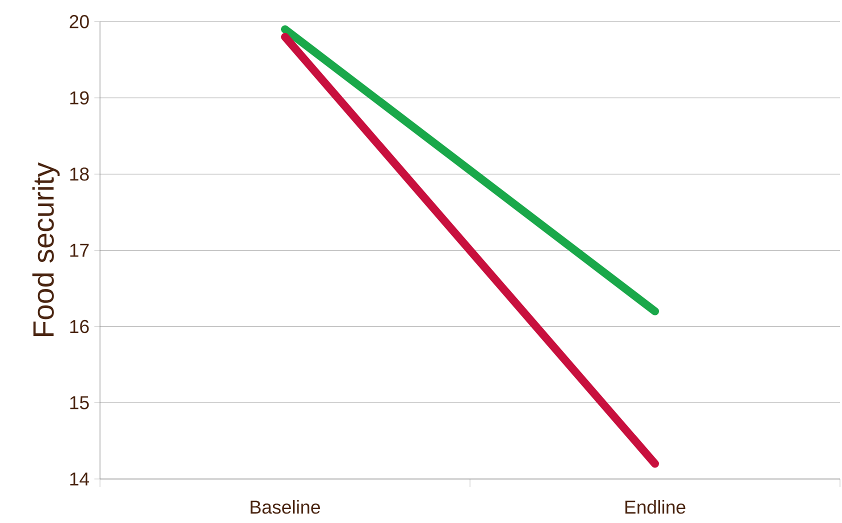  What do you see at coordinates (79, 21) in the screenshot?
I see `y-tick-label: 20` at bounding box center [79, 21].